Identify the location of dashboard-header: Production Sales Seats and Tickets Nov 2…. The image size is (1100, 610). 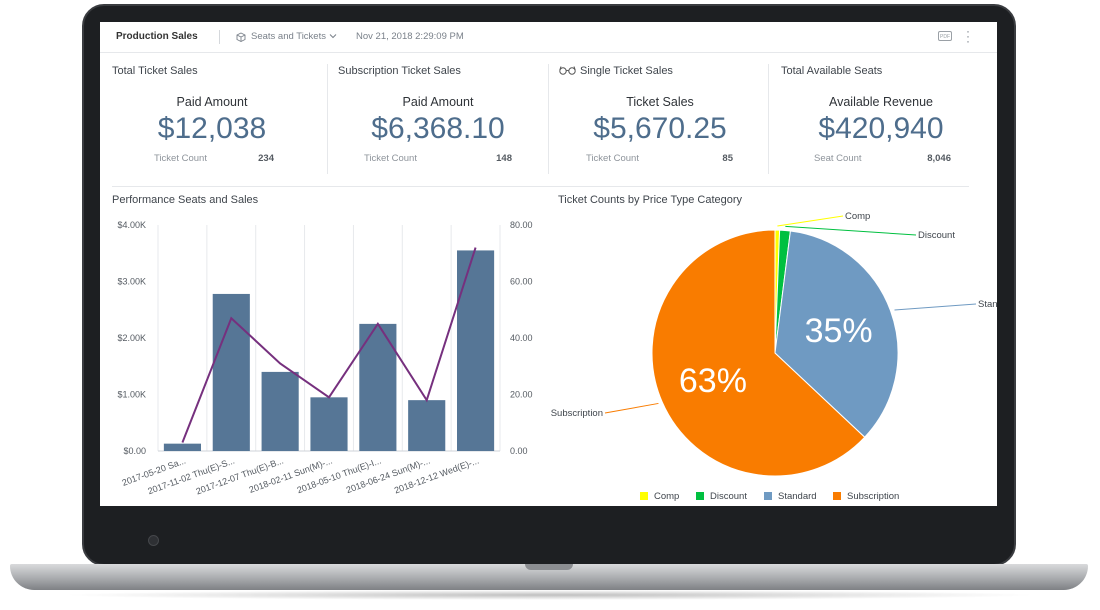
(548, 37).